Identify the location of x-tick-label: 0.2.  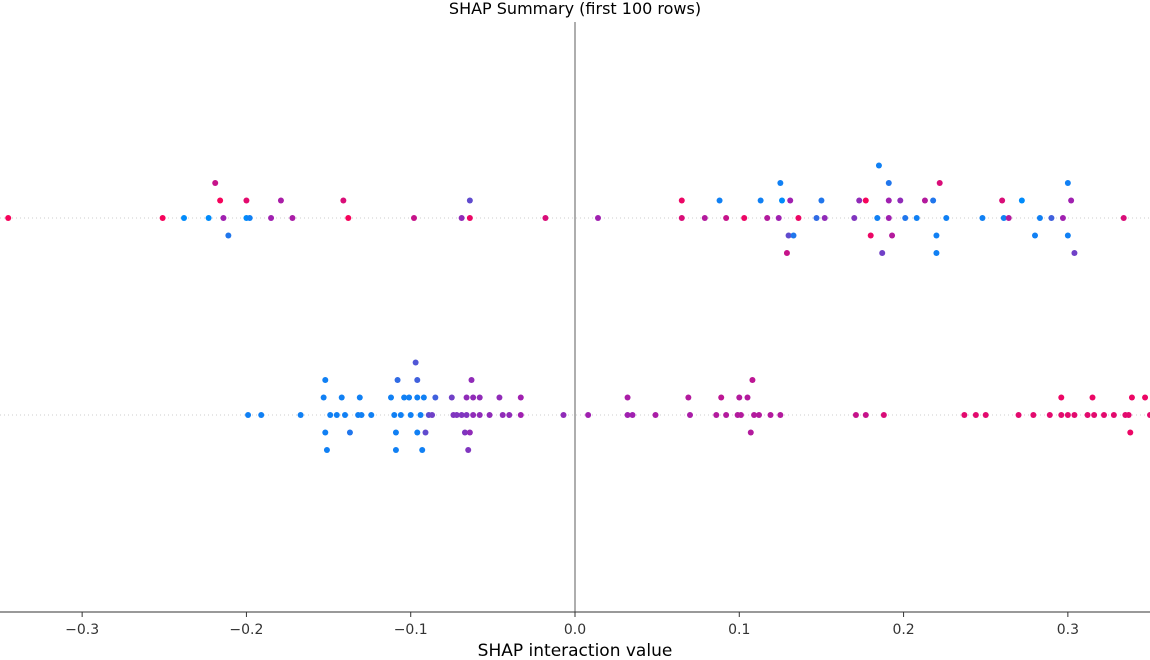
(903, 630).